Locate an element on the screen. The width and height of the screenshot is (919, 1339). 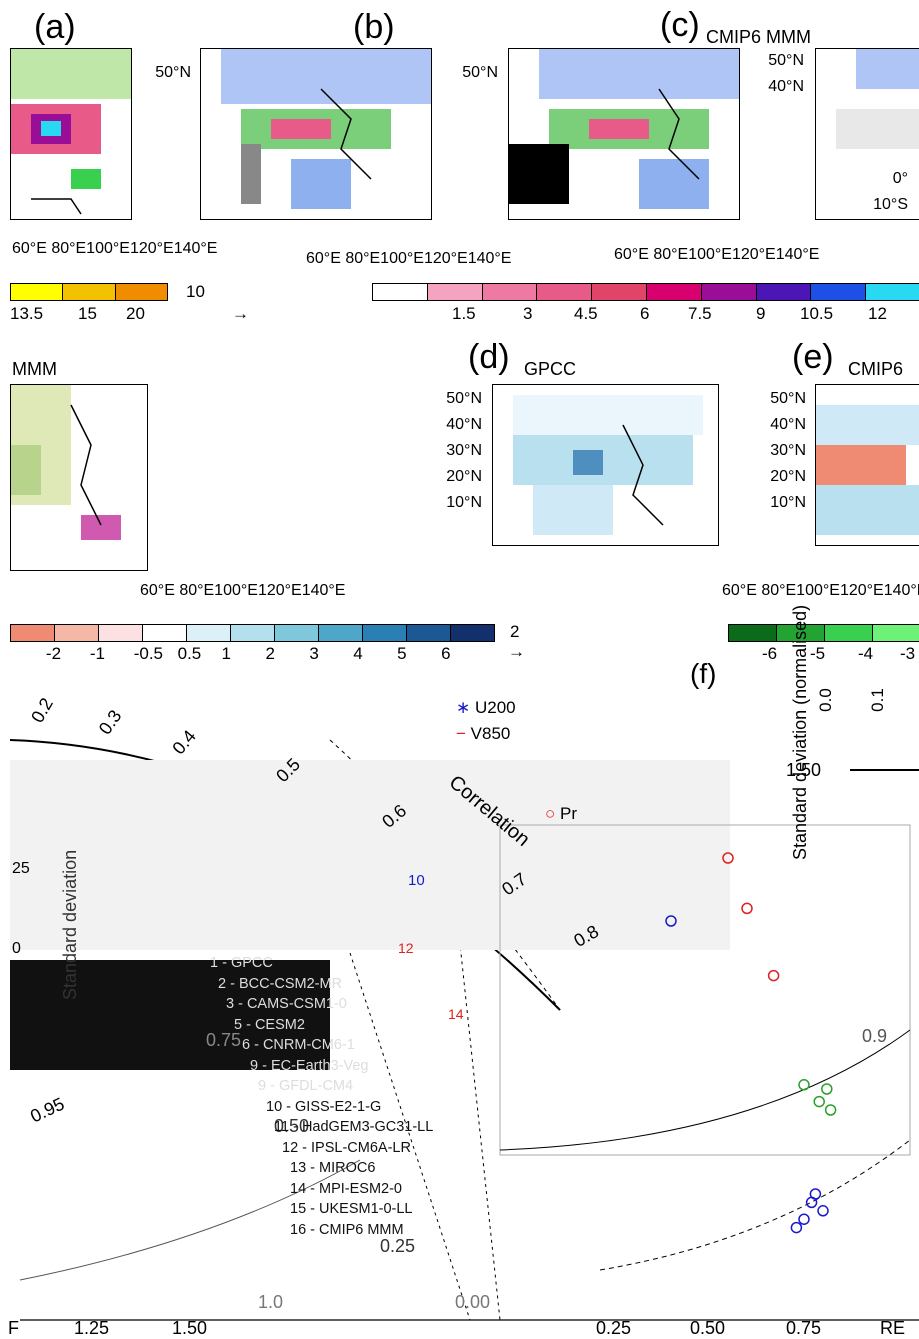
cb4-tick: -6 is located at coordinates (770, 653).